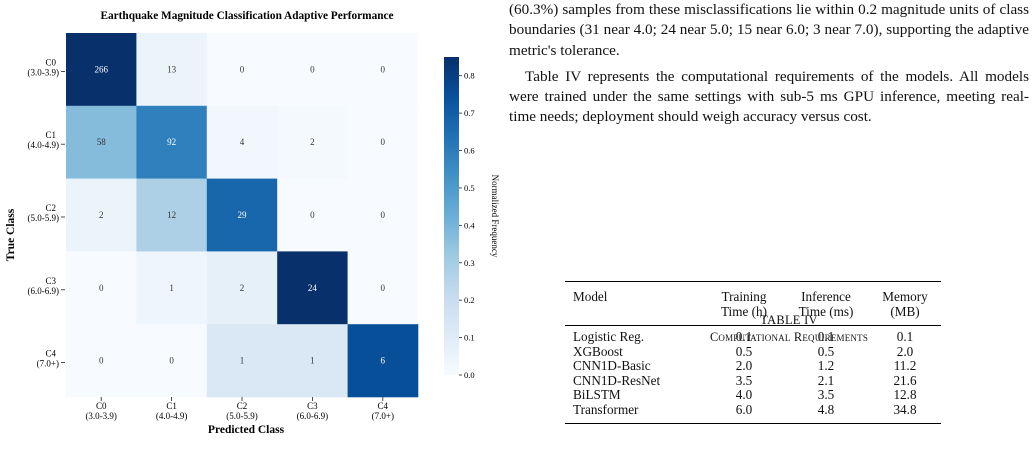 Image resolution: width=1035 pixels, height=454 pixels. I want to click on cell-training-time: 0.1, so click(744, 336).